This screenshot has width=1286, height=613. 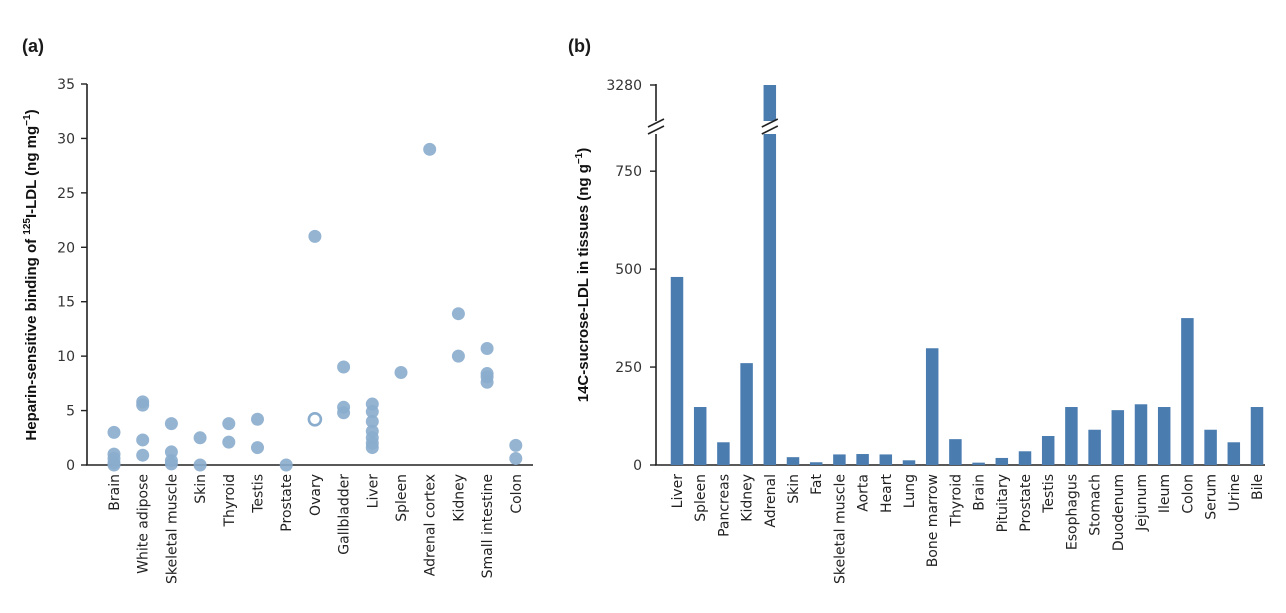 What do you see at coordinates (724, 505) in the screenshot?
I see `panel-b-category-label-pancreas: Pancreas` at bounding box center [724, 505].